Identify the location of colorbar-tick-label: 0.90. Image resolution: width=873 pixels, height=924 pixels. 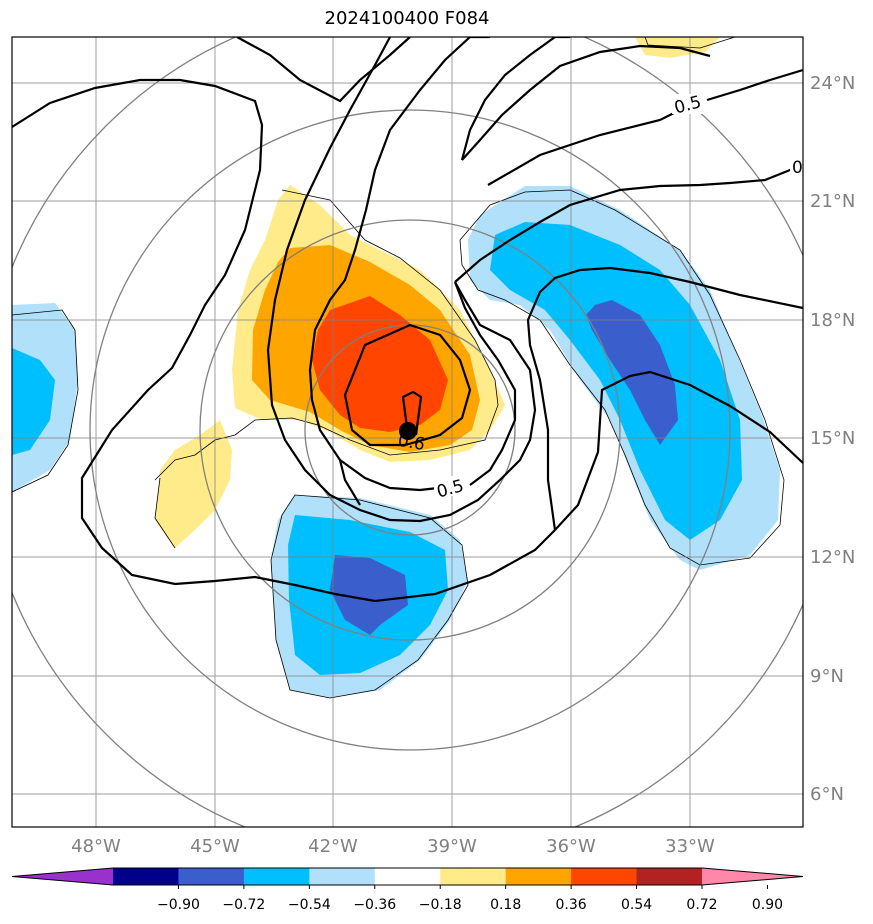
(767, 905).